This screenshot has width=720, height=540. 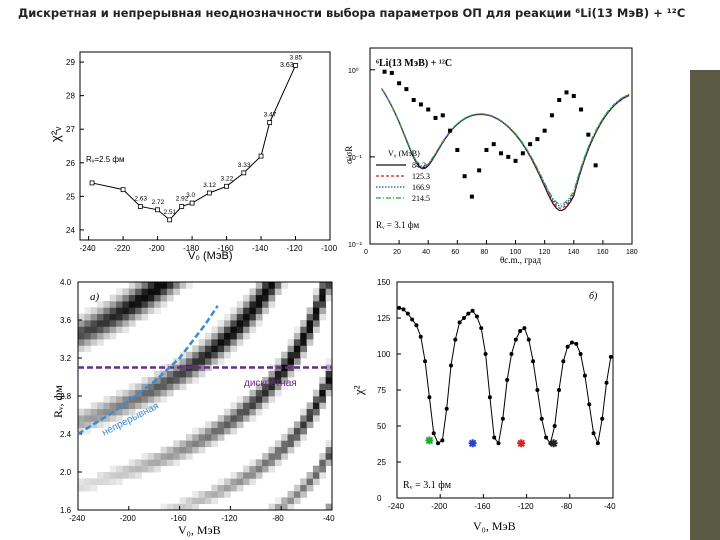 I want to click on x-tick-label: -200, so click(x=157, y=248).